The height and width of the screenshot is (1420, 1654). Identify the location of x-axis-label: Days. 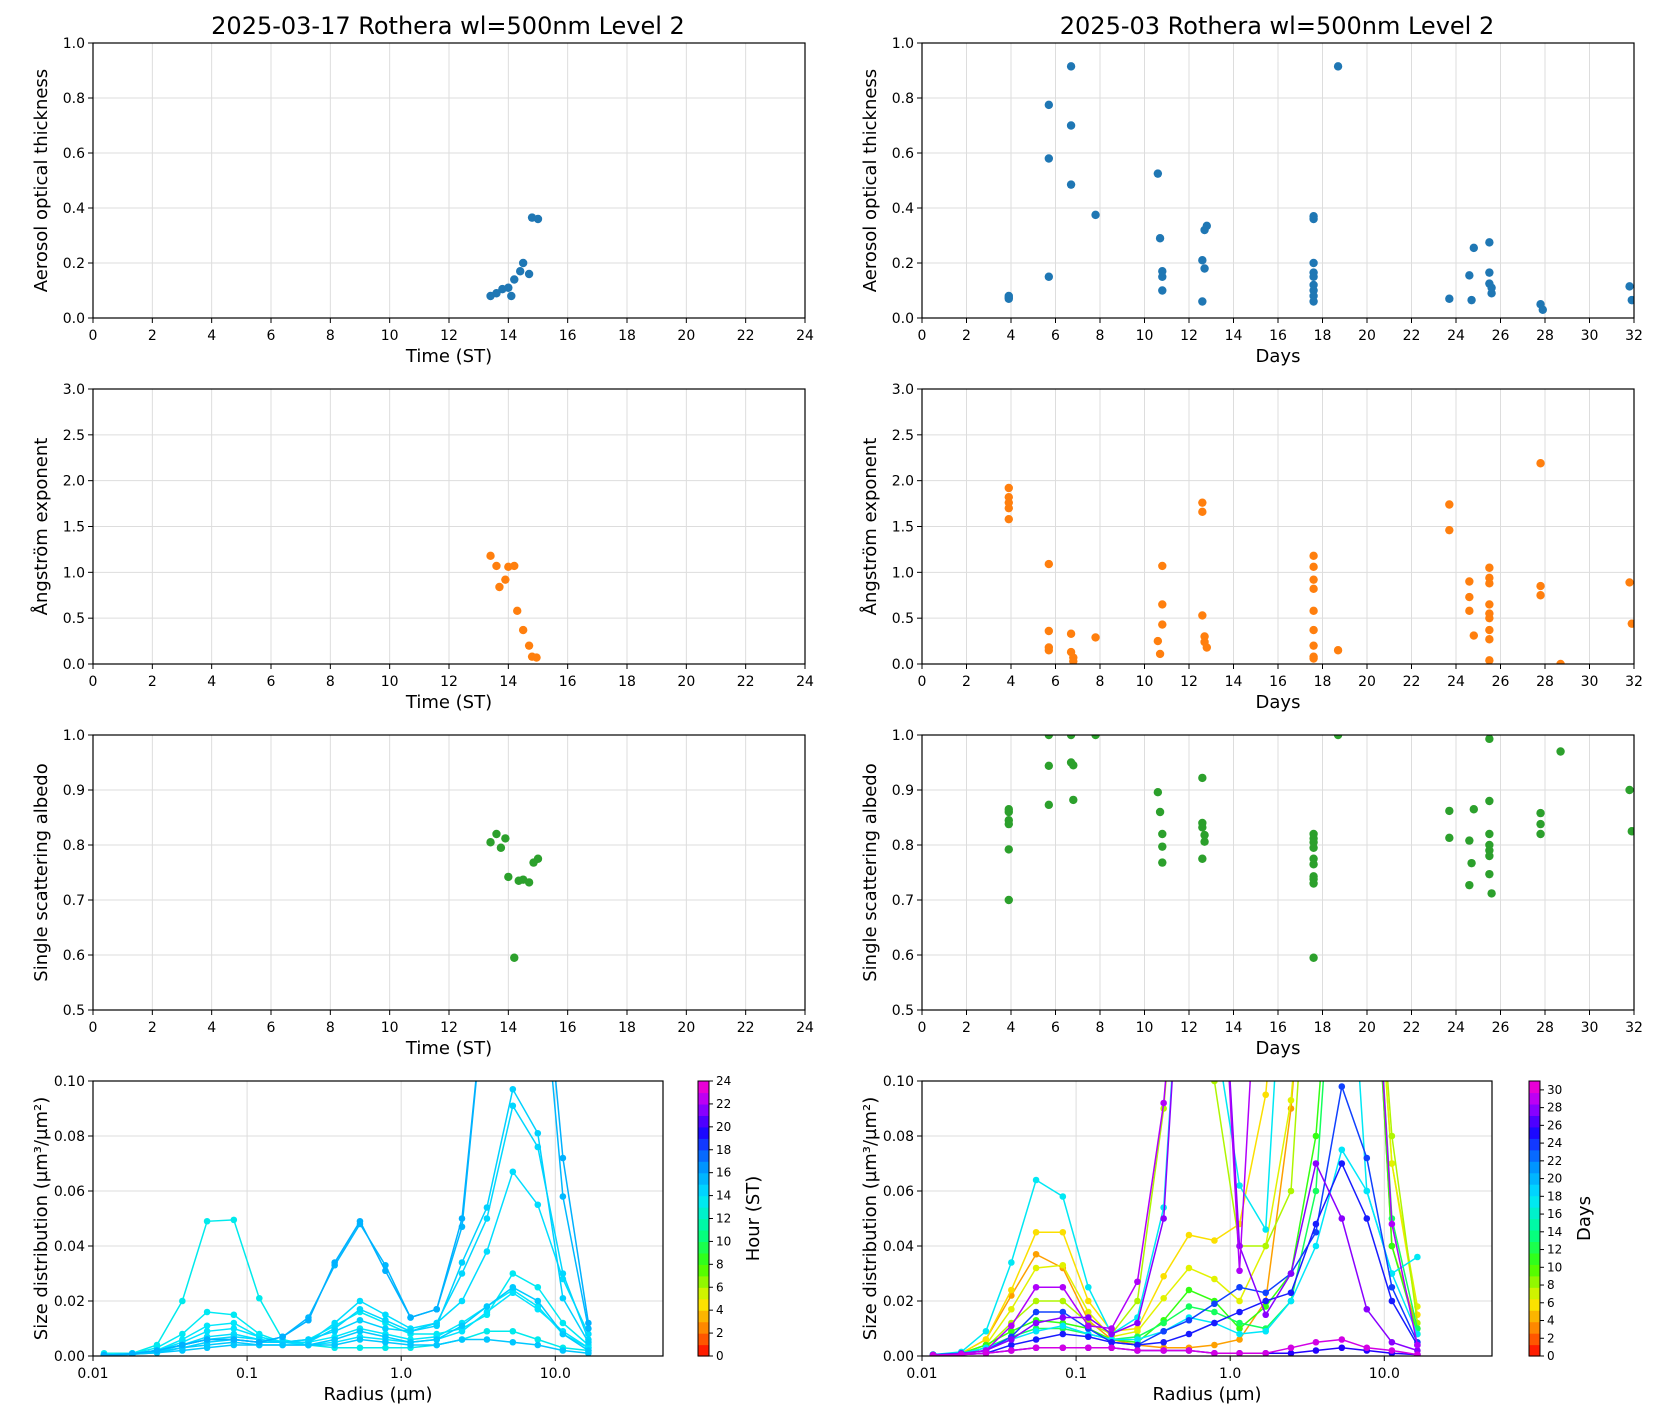
(1278, 1048).